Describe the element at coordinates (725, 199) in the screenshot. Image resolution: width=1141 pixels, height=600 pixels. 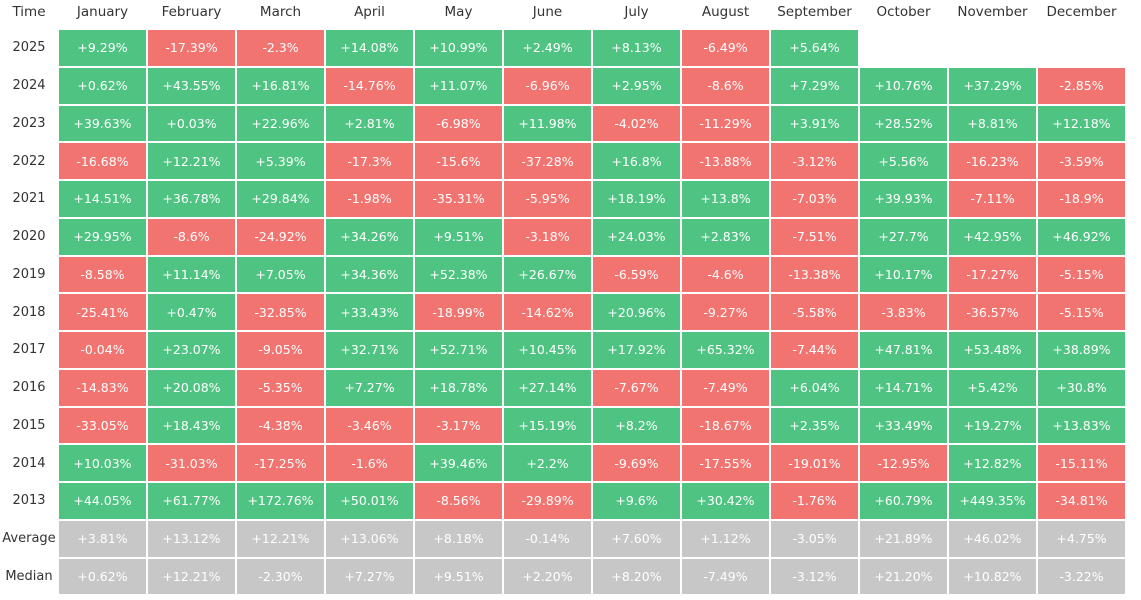
I see `return-cell: +13.8%` at that location.